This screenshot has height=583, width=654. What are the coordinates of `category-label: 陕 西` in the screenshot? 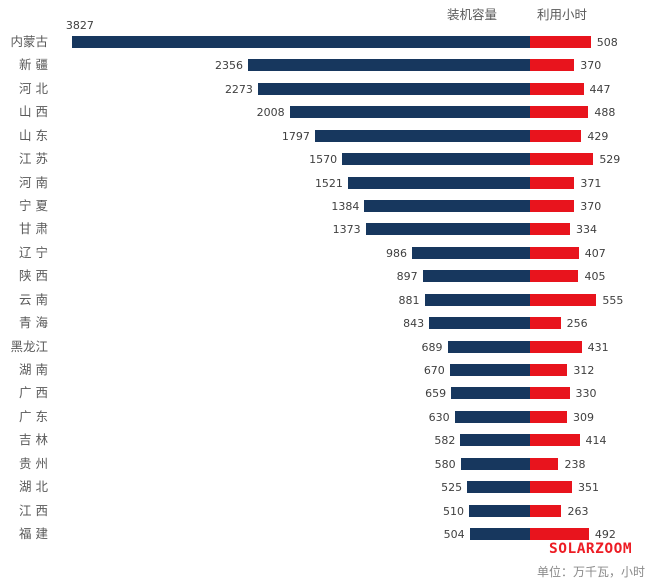 It's located at (33, 276).